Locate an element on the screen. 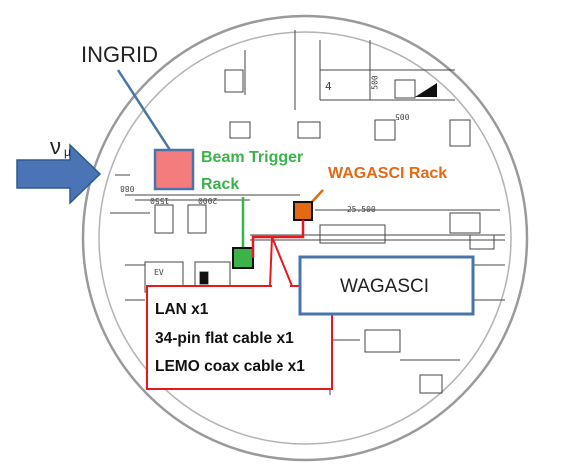 The width and height of the screenshot is (566, 475). cable-item-flat-cable: 34-pin flat cable x1 is located at coordinates (224, 338).